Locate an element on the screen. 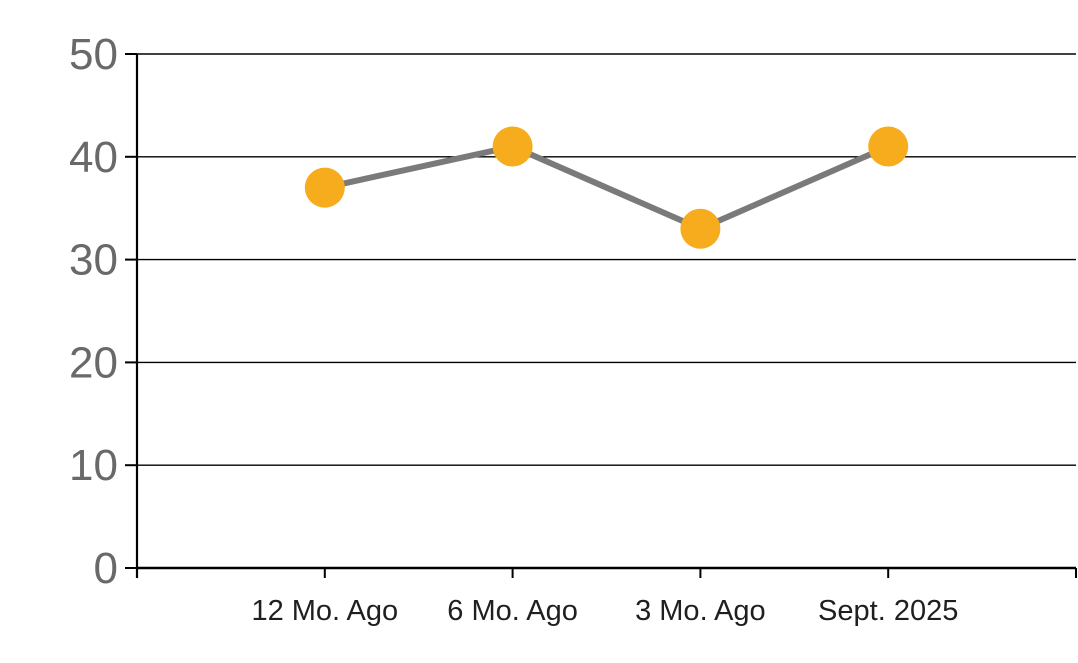  x-tick-label: 6 Mo. Ago is located at coordinates (512, 611).